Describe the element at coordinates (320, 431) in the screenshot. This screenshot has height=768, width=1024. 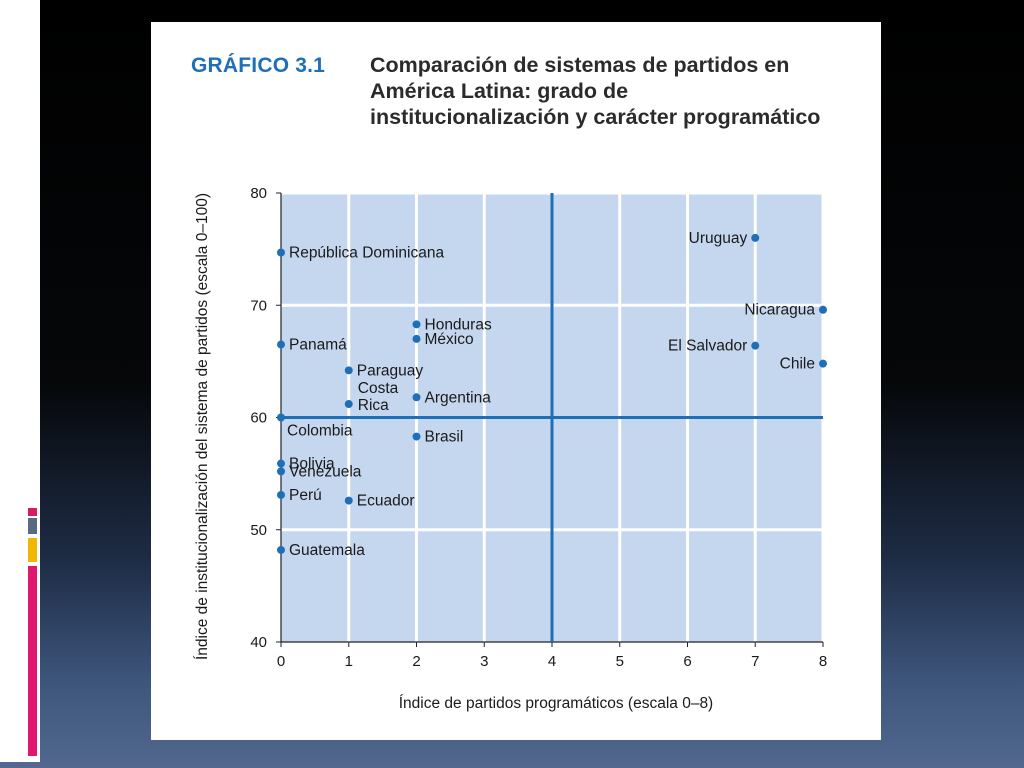
I see `point-label: Colombia` at that location.